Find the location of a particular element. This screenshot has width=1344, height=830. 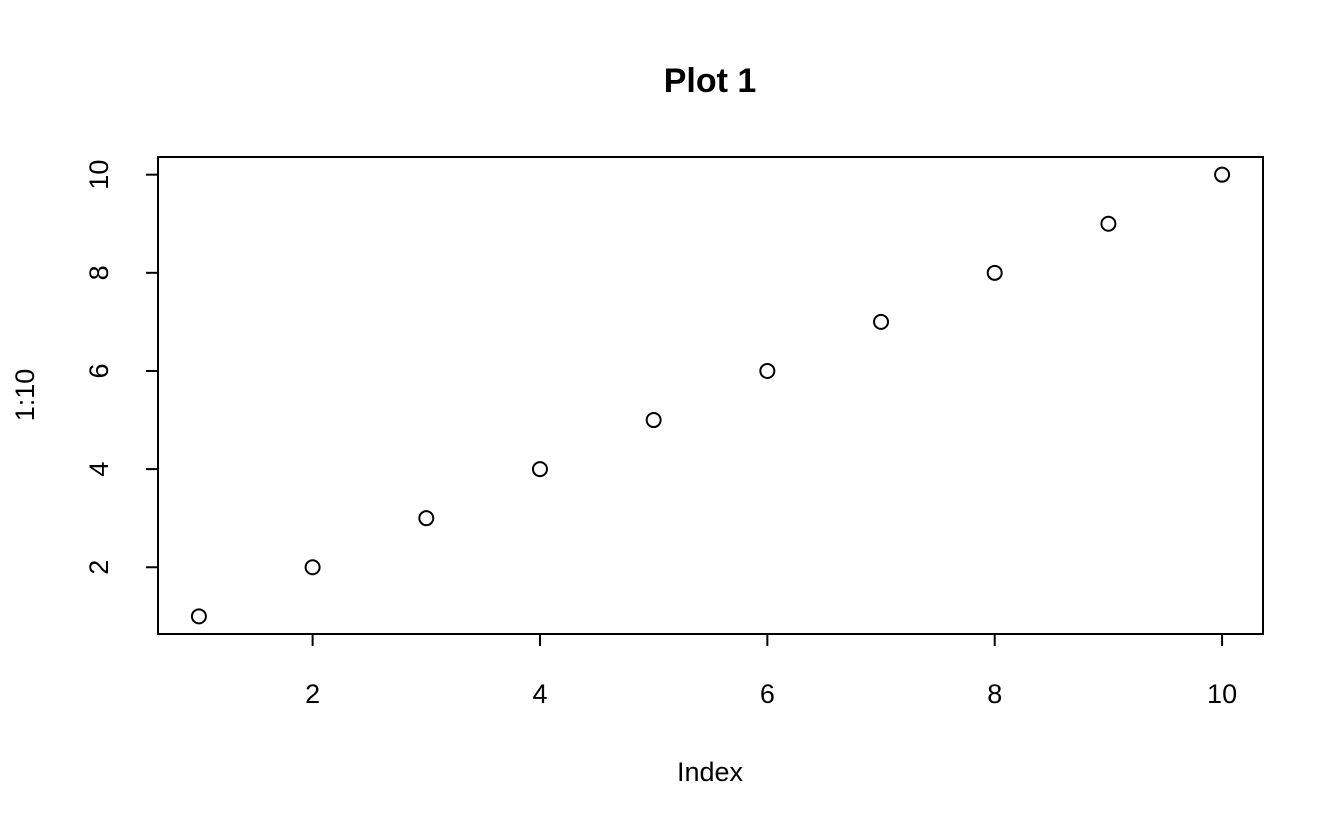

x-axis-label: Index is located at coordinates (710, 772).